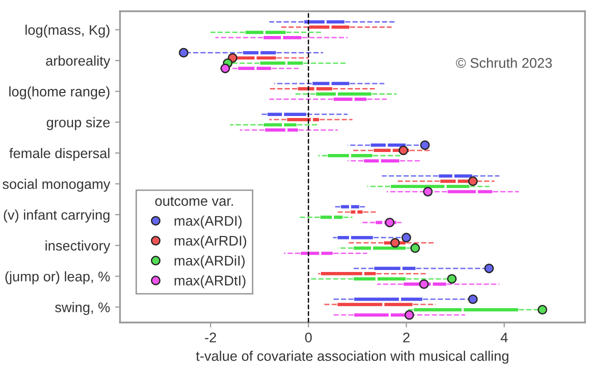  I want to click on legend-label: max(ARDiI), so click(209, 261).